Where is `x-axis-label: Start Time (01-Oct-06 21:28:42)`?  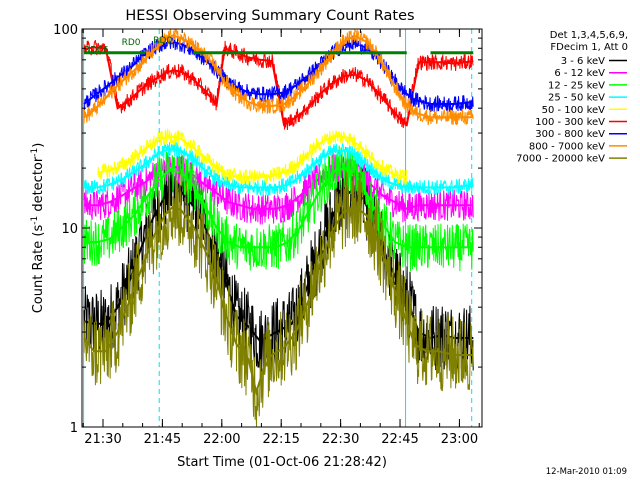 x-axis-label: Start Time (01-Oct-06 21:28:42) is located at coordinates (282, 462).